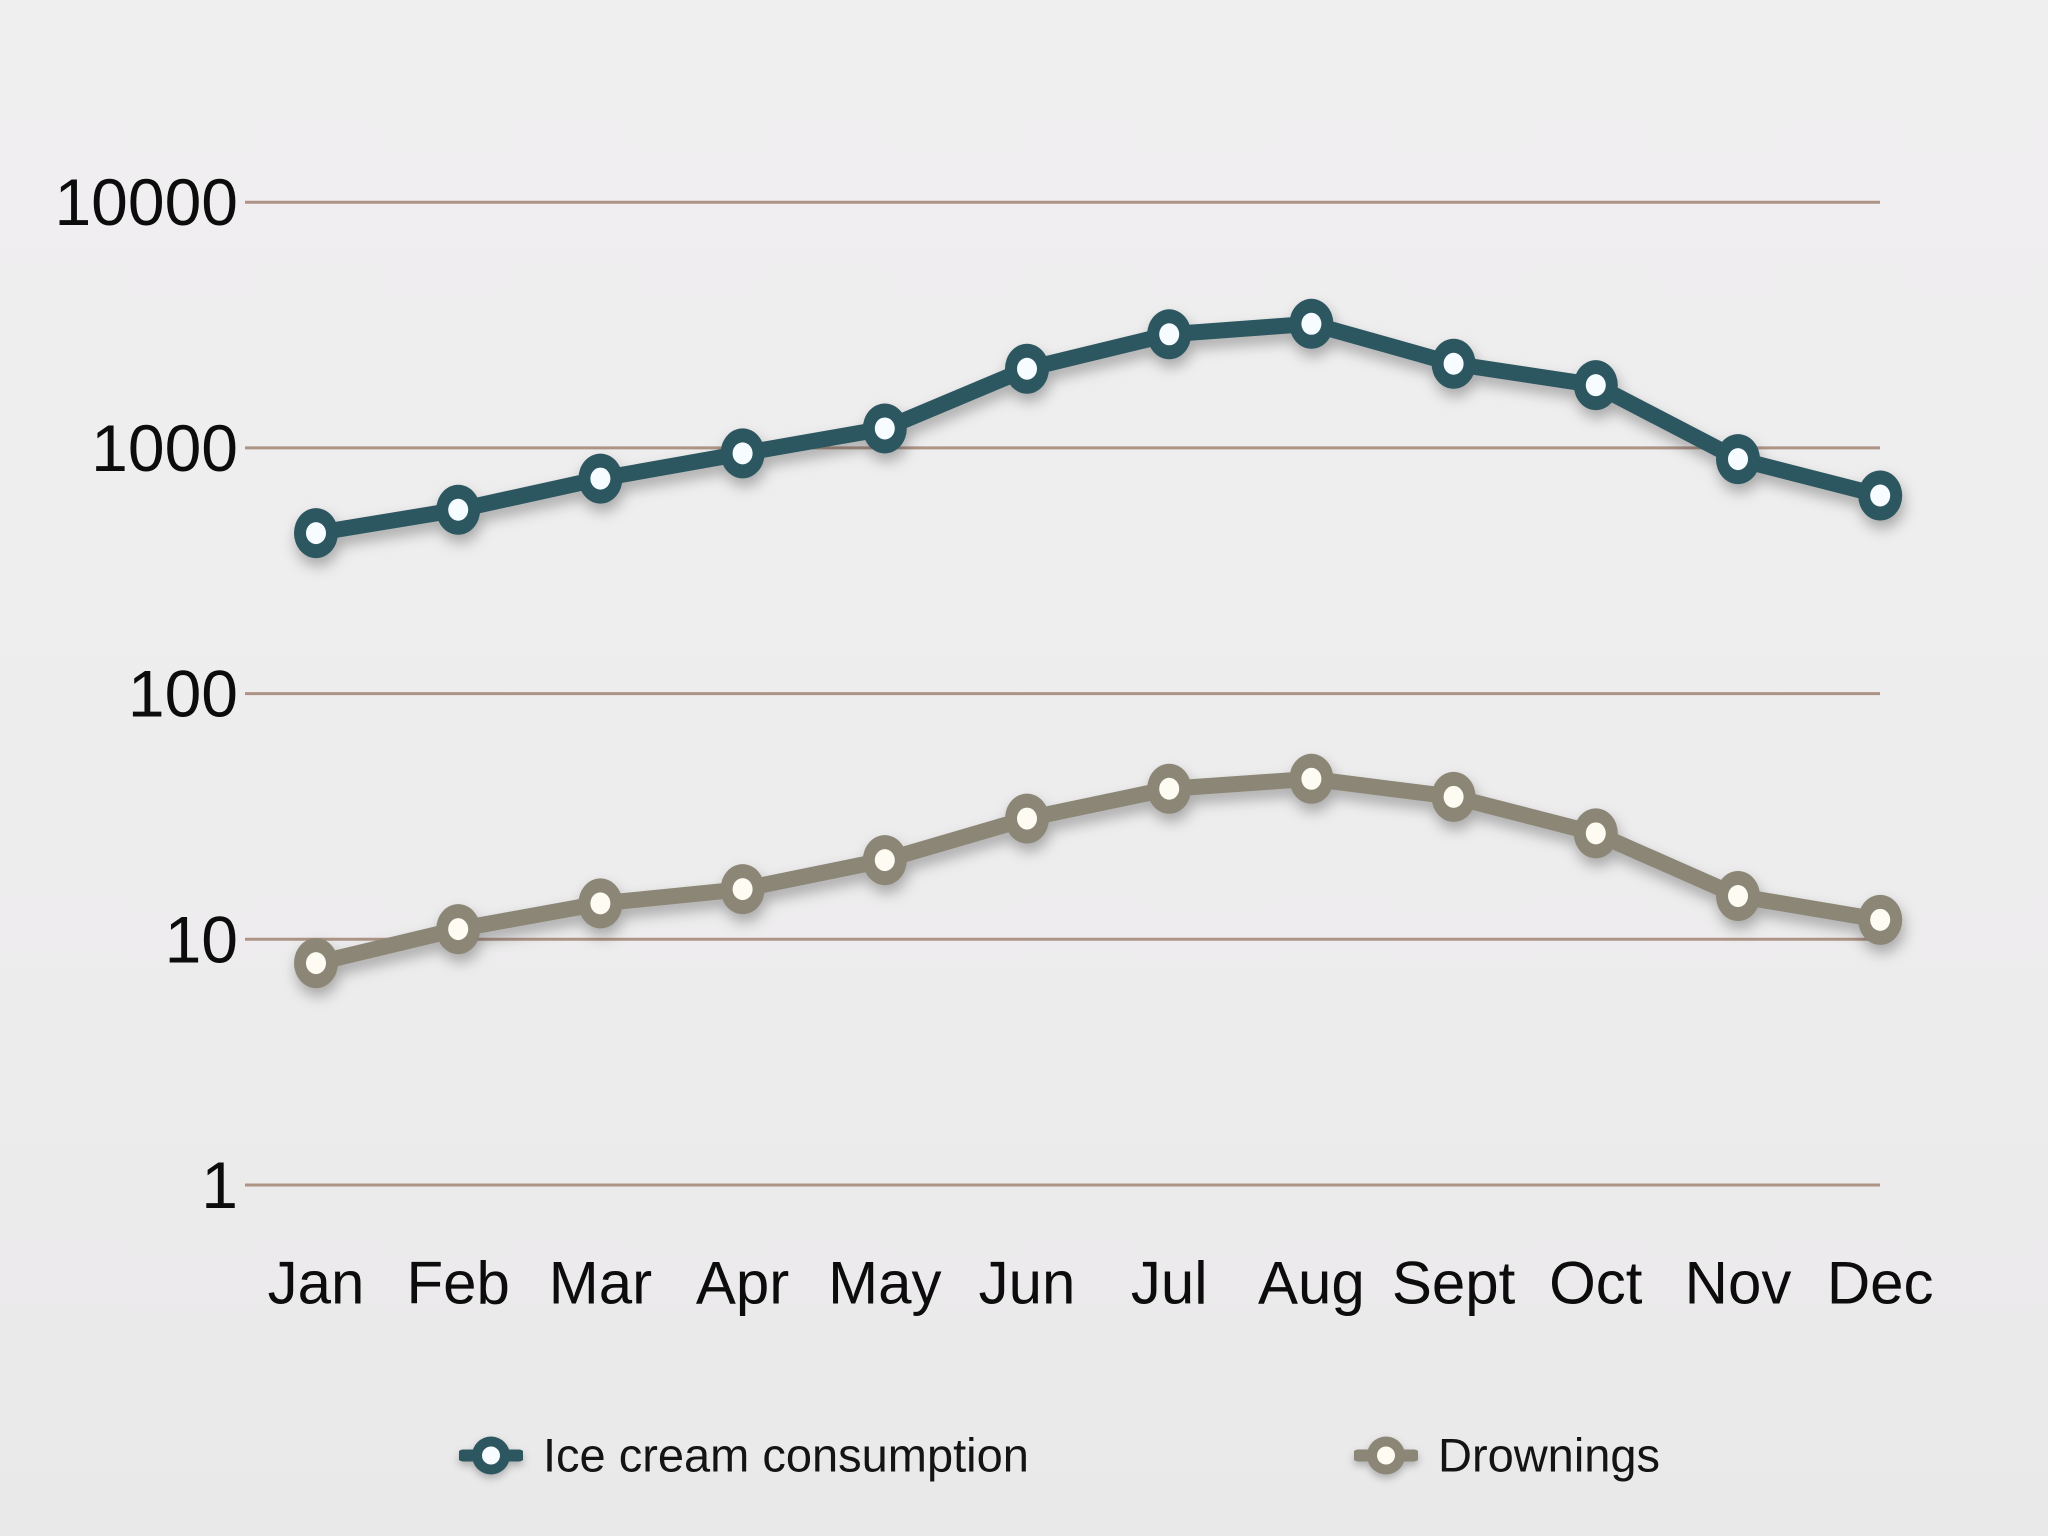 This screenshot has width=2048, height=1536. What do you see at coordinates (1453, 363) in the screenshot?
I see `data-point-center-ice-cream-consumption-sept` at bounding box center [1453, 363].